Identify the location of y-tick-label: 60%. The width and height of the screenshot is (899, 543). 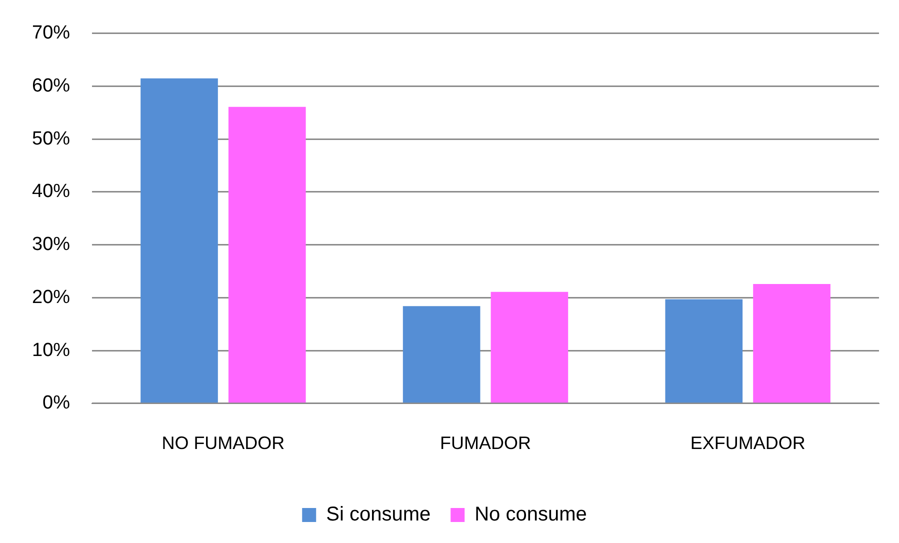
(51, 85).